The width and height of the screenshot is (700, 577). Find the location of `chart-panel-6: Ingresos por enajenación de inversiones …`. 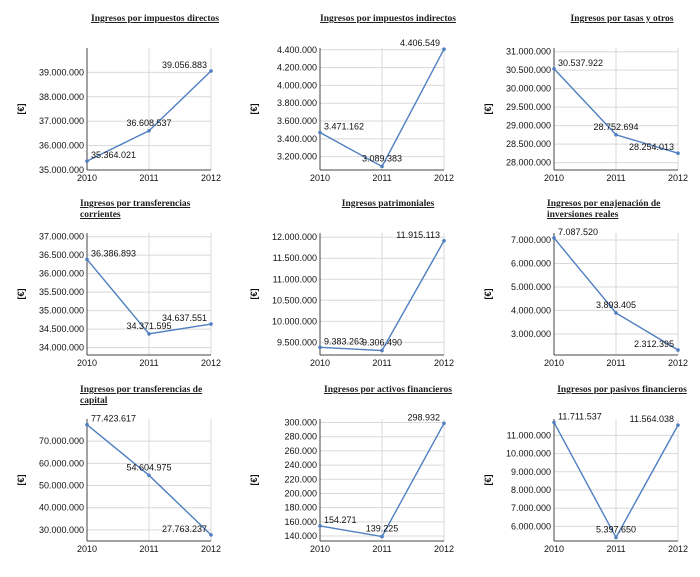

chart-panel-6: Ingresos por enajenación de inversiones … is located at coordinates (583, 294).